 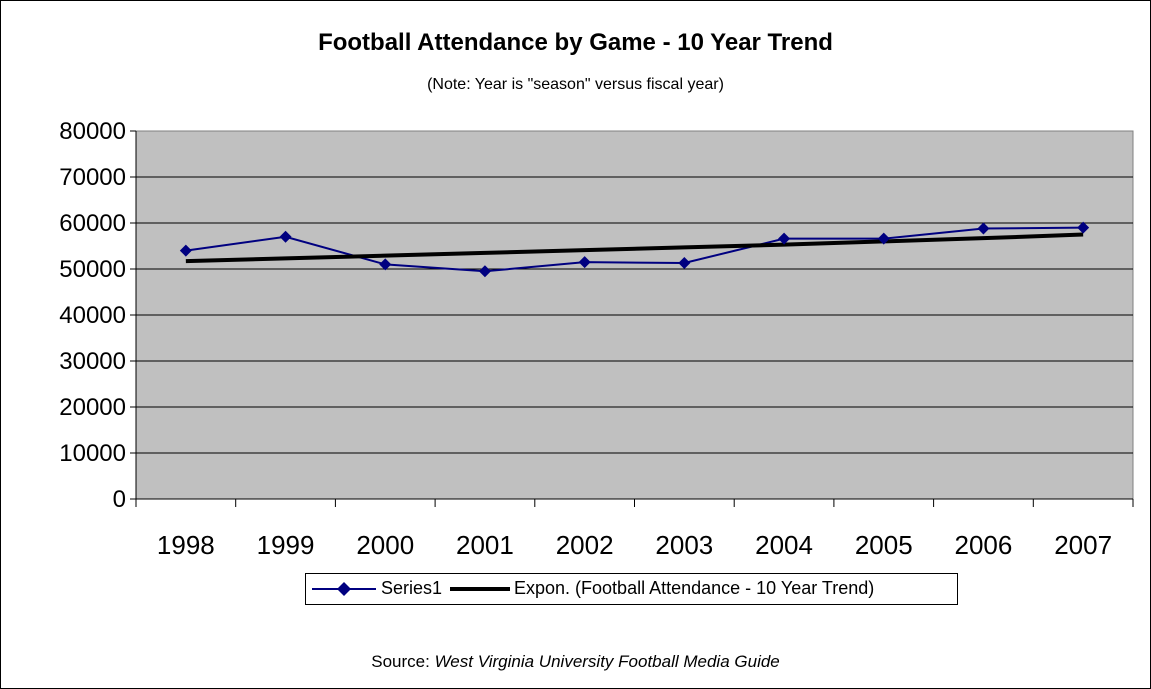 I want to click on x-tick-label: 2003, so click(x=684, y=545).